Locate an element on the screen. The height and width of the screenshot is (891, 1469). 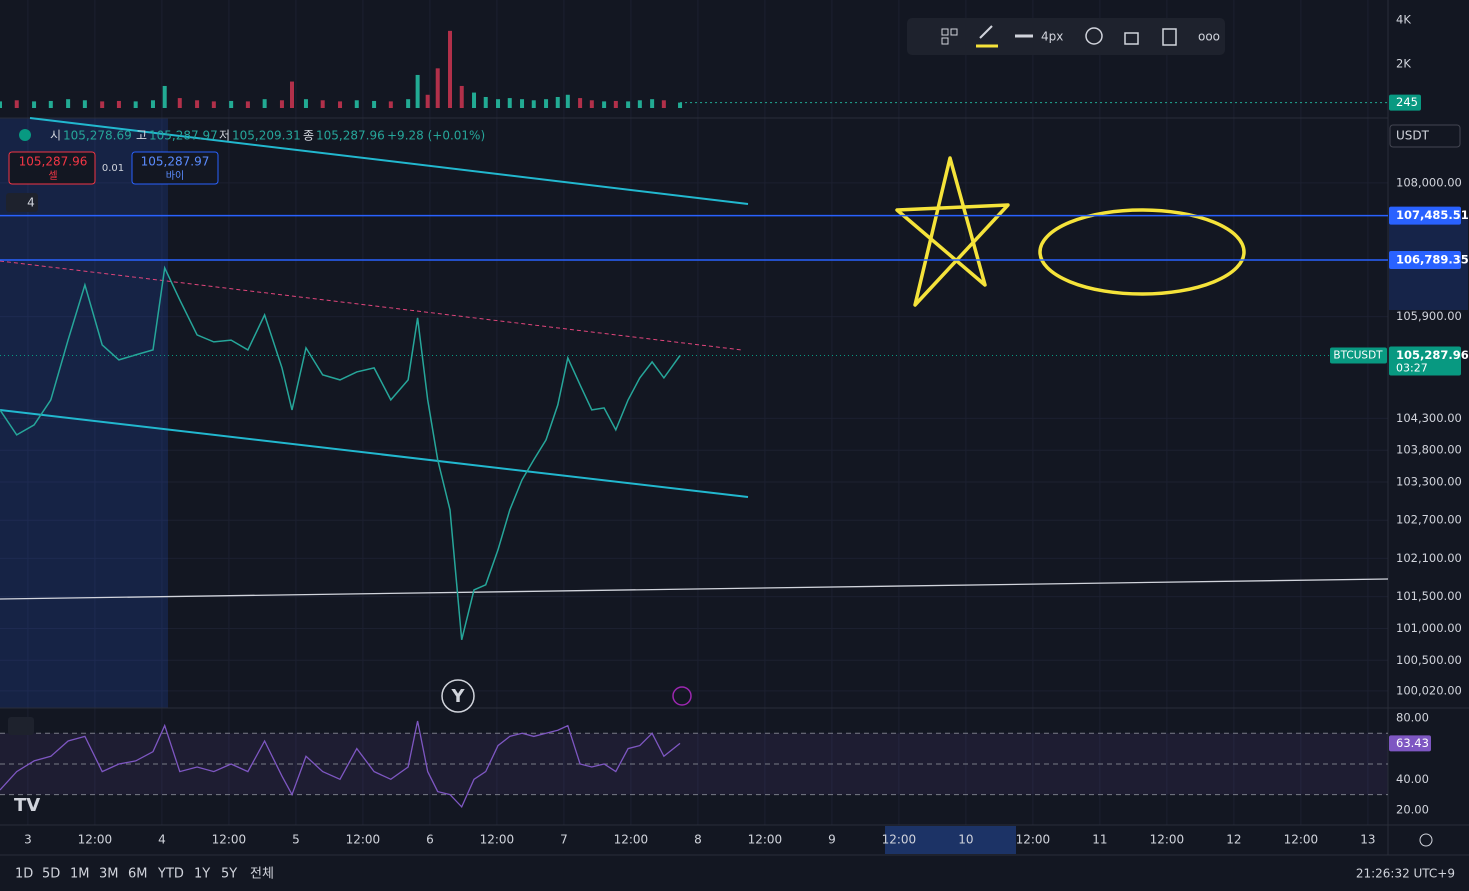
y-tick-label: 101,000.00 is located at coordinates (1429, 628).